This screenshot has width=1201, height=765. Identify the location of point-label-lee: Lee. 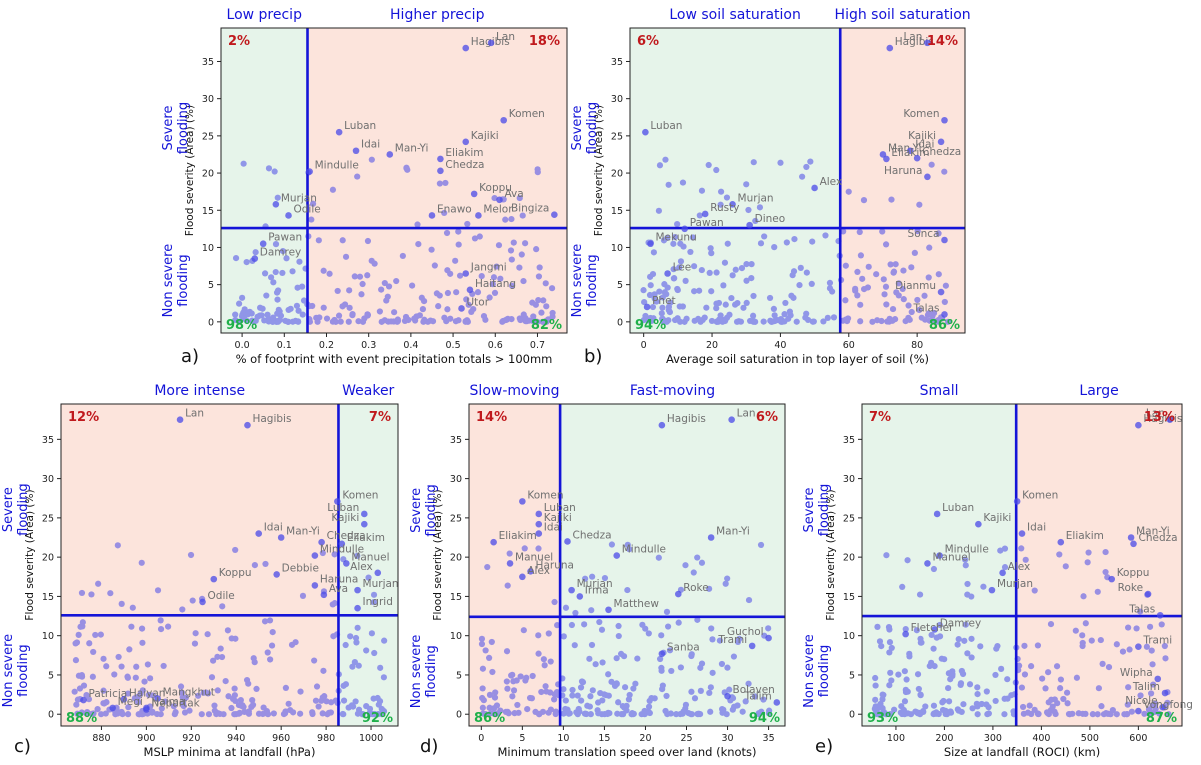
(682, 267).